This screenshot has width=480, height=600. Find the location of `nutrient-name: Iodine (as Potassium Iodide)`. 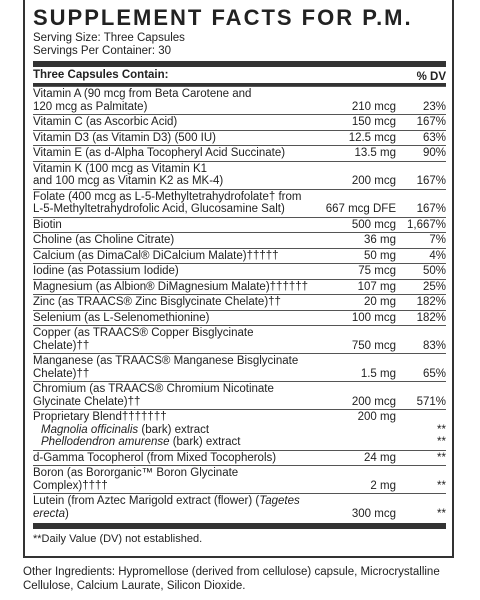

nutrient-name: Iodine (as Potassium Iodide) is located at coordinates (172, 271).